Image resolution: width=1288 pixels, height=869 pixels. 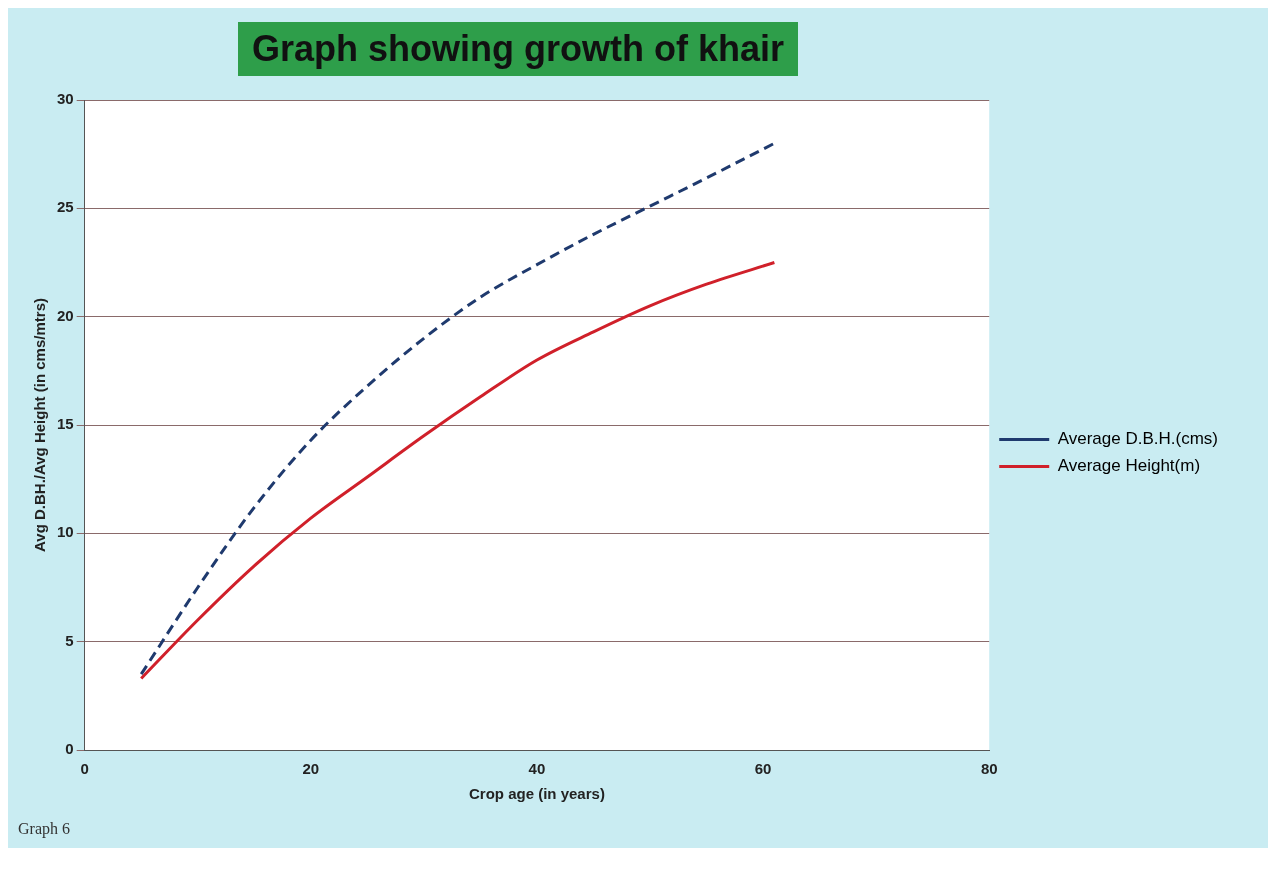 I want to click on x-axis-title: Crop age (in years), so click(x=537, y=794).